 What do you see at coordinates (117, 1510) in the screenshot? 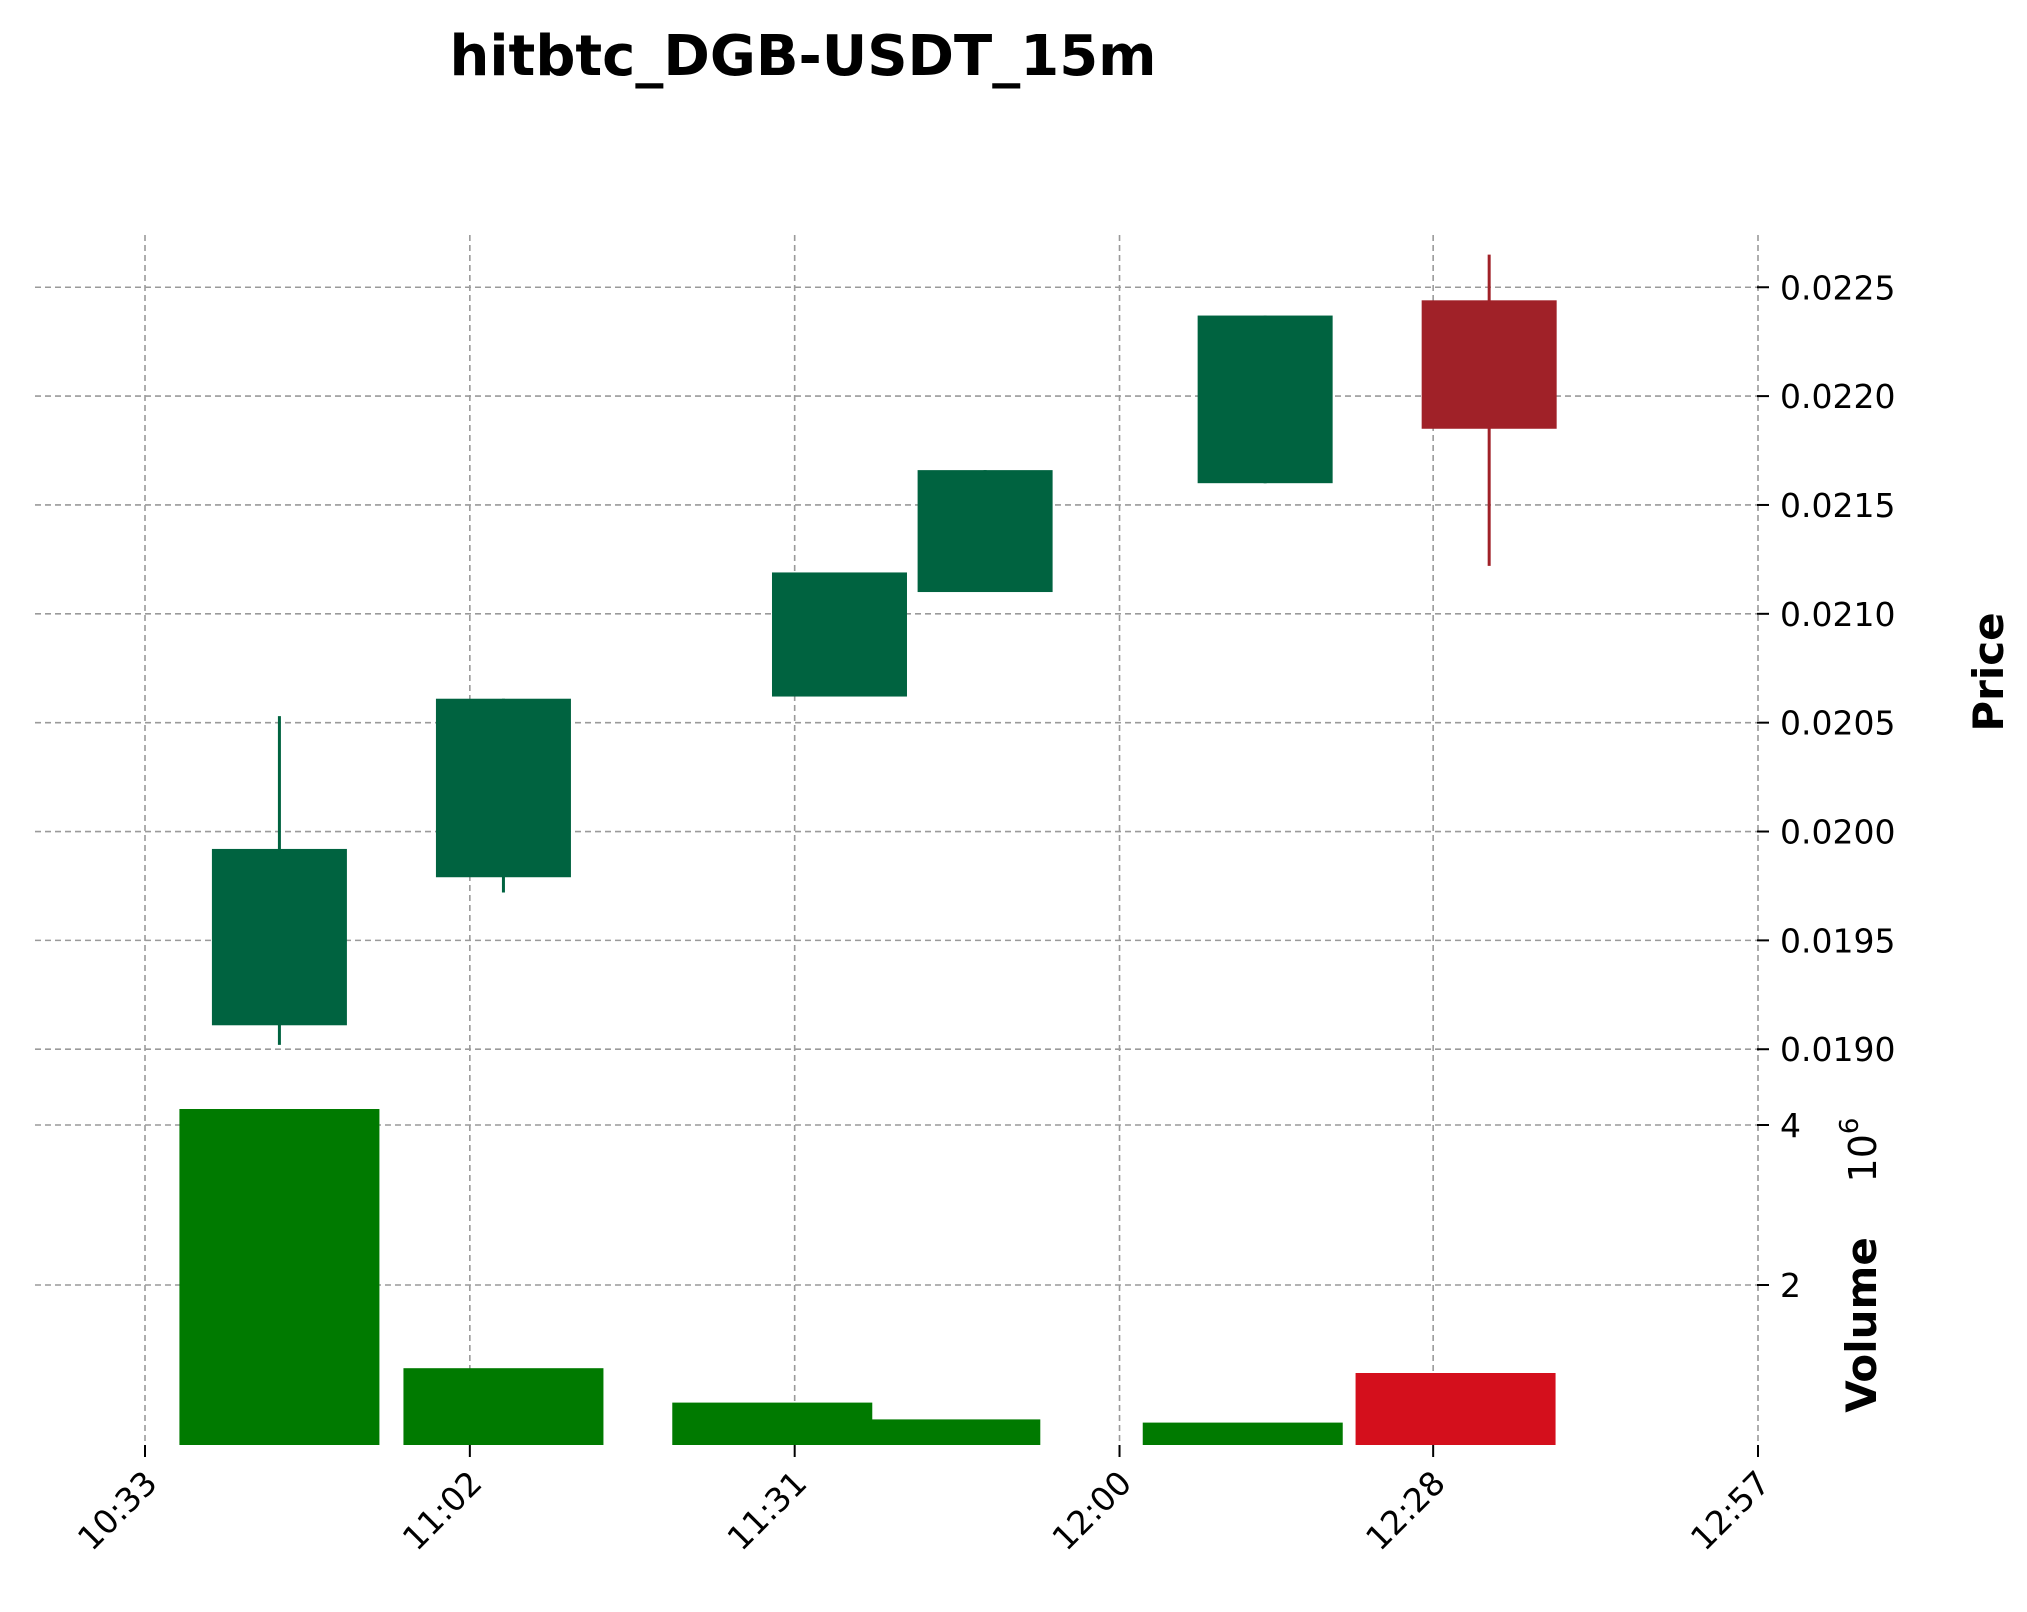
I see `x-tick-label: 10:33` at bounding box center [117, 1510].